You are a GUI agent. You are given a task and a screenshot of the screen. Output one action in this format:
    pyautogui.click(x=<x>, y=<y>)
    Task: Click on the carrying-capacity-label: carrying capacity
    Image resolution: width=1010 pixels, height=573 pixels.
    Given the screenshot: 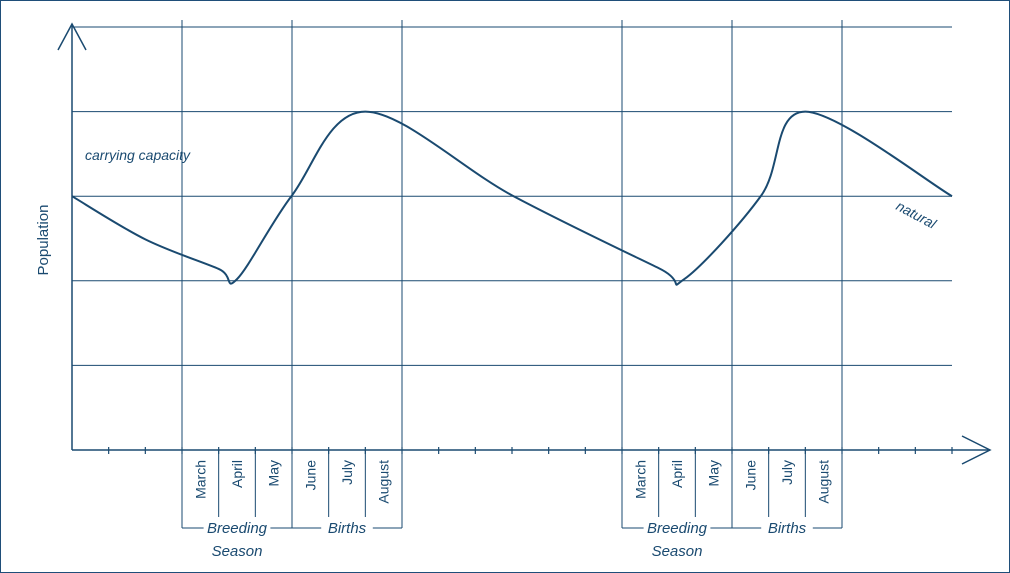 What is the action you would take?
    pyautogui.click(x=138, y=155)
    